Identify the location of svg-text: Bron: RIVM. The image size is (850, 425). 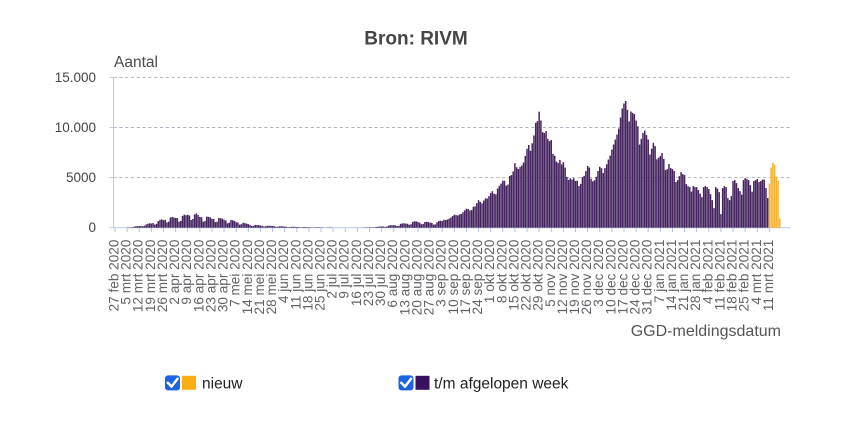
(415, 39).